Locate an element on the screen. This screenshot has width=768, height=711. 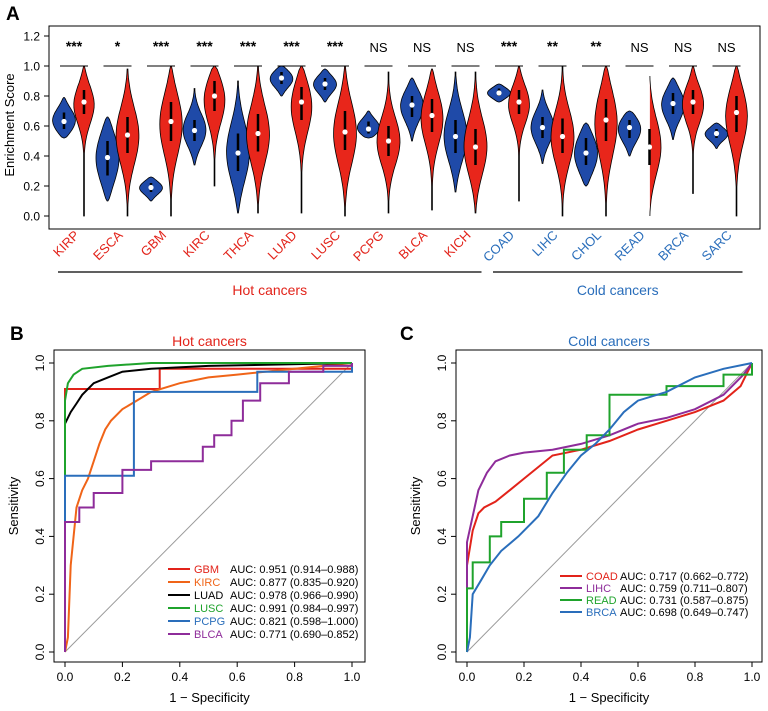
violin-x-label-kirp: KIRP is located at coordinates (66, 244).